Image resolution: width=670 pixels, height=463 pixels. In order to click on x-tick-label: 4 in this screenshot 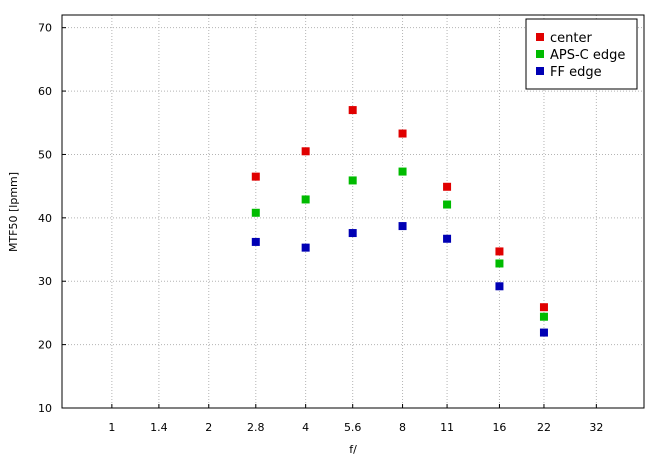, I will do `click(305, 427)`.